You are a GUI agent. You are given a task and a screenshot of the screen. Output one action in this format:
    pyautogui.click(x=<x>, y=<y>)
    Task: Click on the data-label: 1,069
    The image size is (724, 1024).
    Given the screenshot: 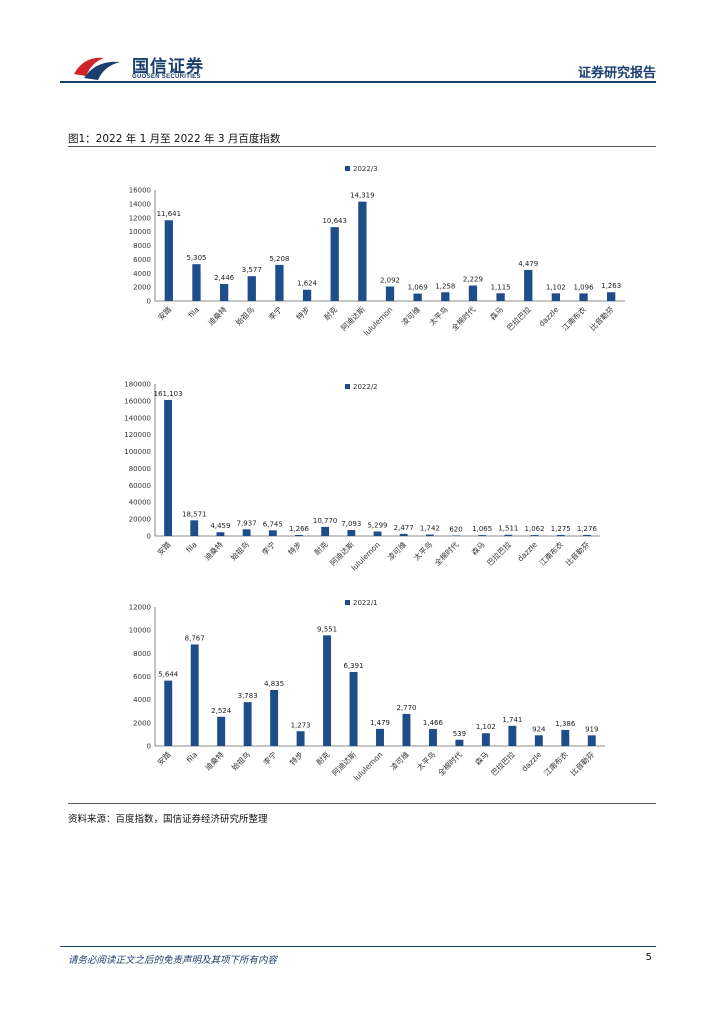 What is the action you would take?
    pyautogui.click(x=418, y=288)
    